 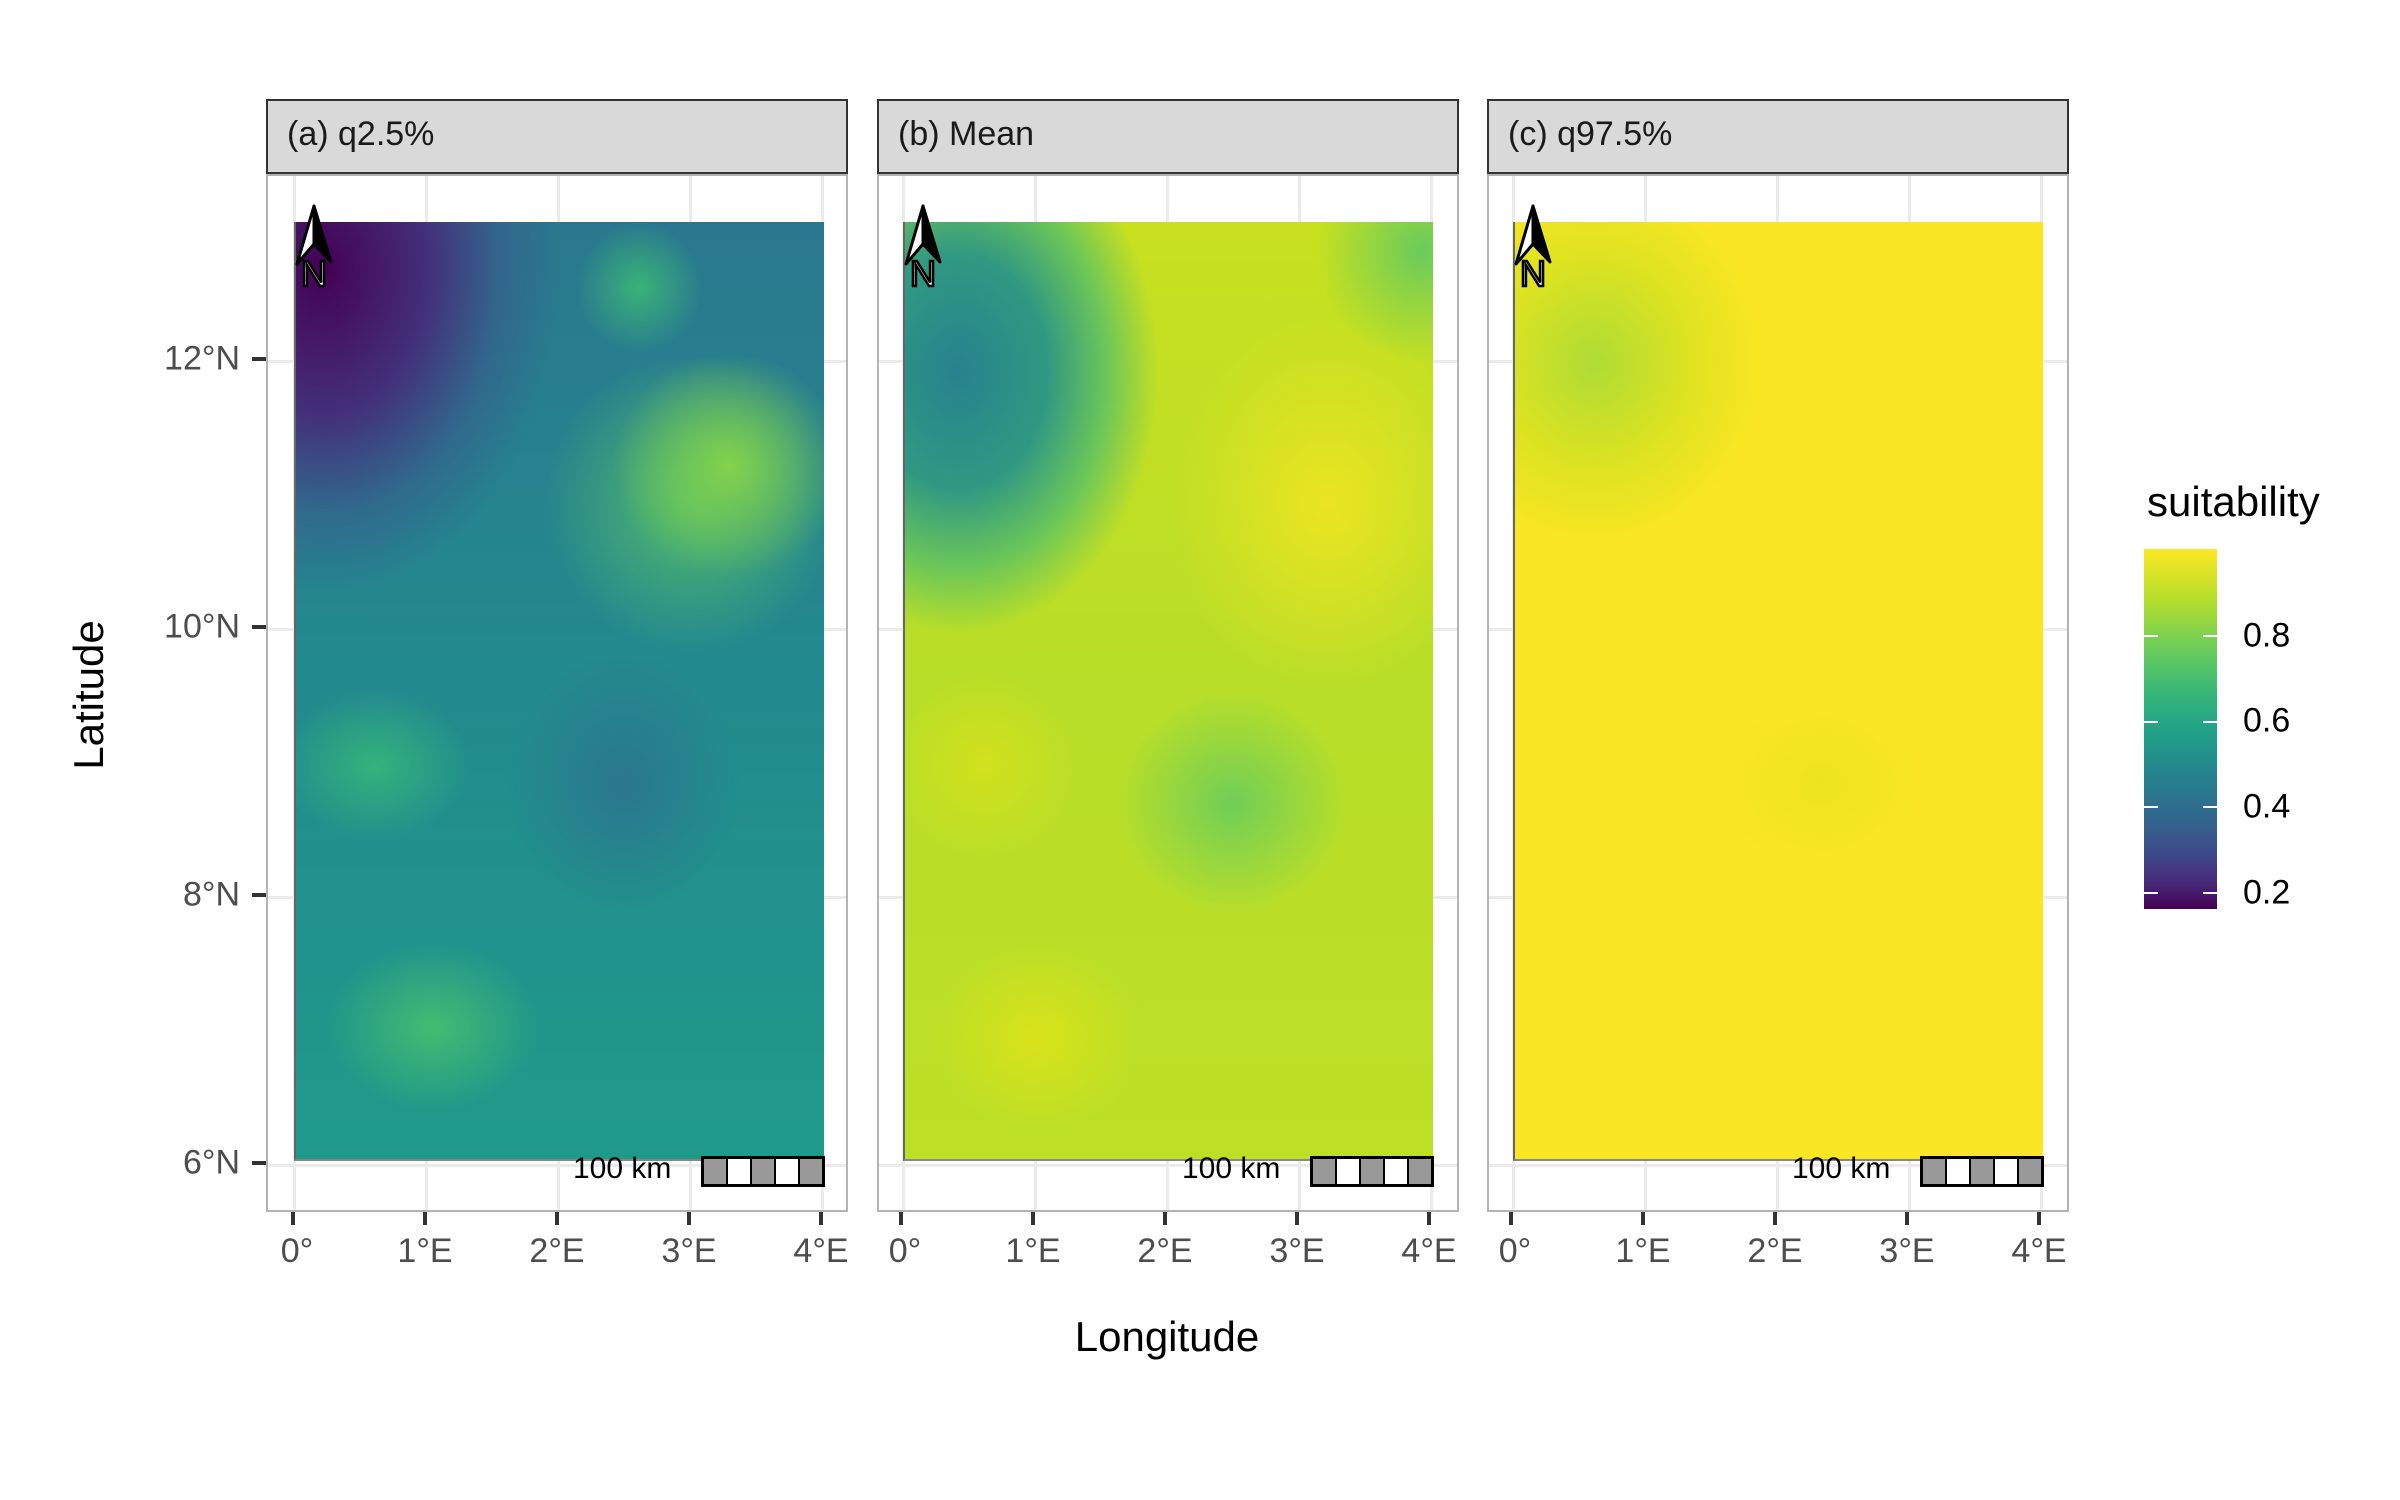 I want to click on legend-colorbar, so click(x=2180, y=729).